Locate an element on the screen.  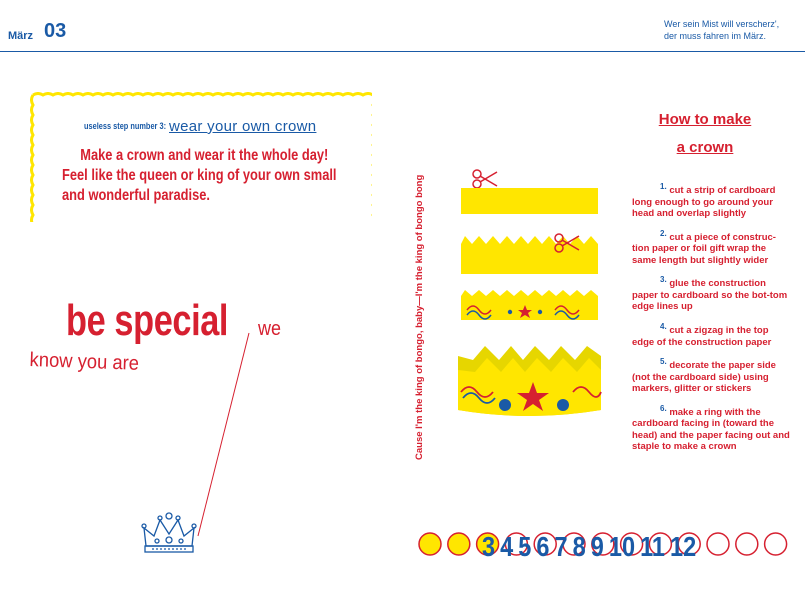
counter-number: 8 is located at coordinates (579, 546).